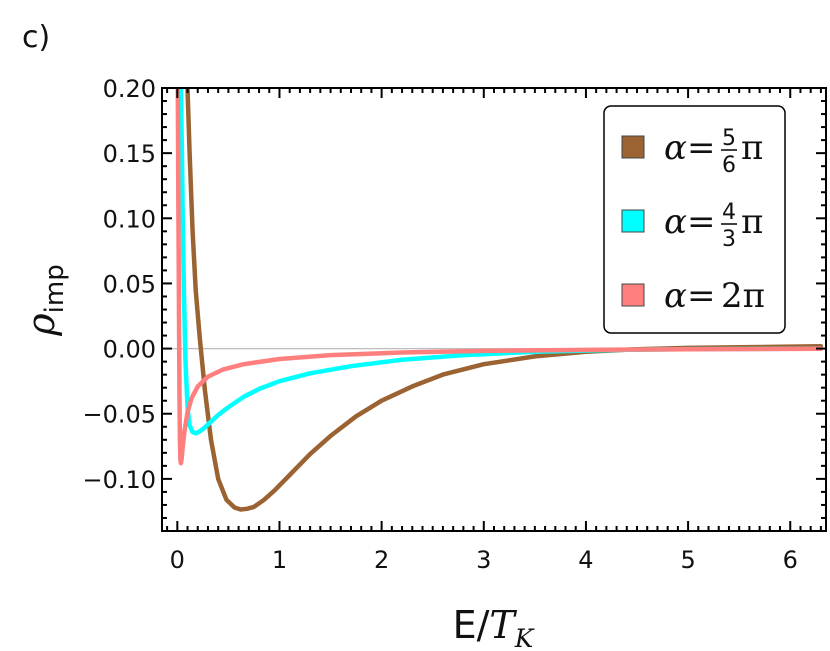 This screenshot has width=830, height=651. I want to click on svg-text: ρimp, so click(44, 300).